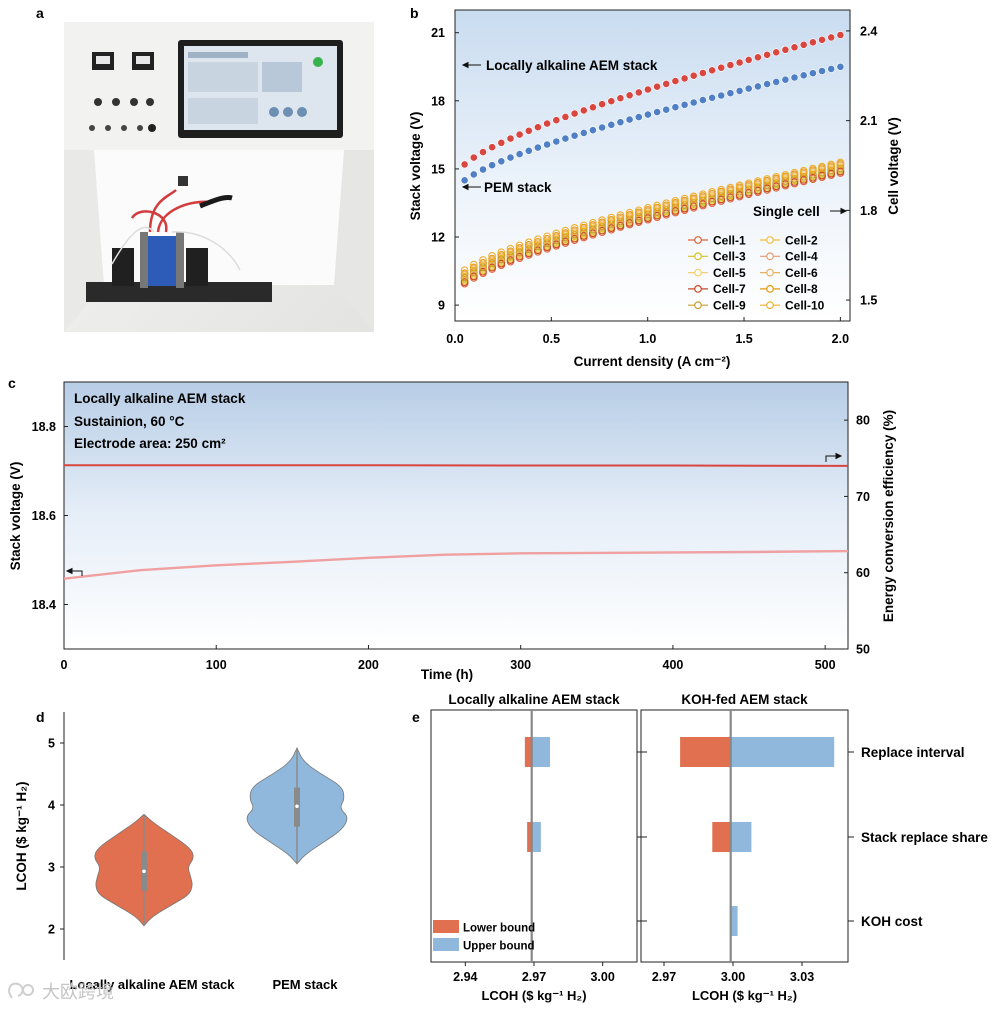  I want to click on chart-c-ylabel: Stack voltage (V), so click(15, 516).